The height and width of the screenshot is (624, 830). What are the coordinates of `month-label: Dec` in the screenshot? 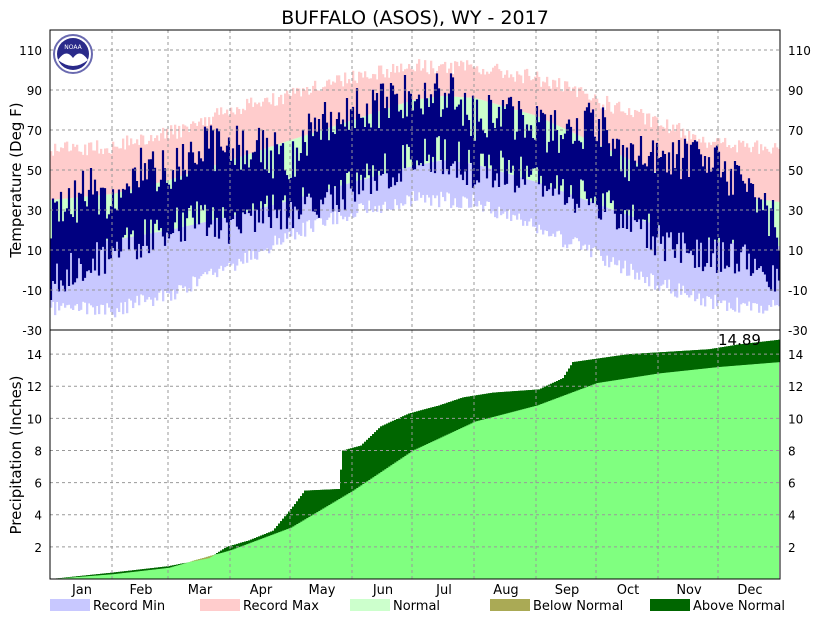 It's located at (749, 590).